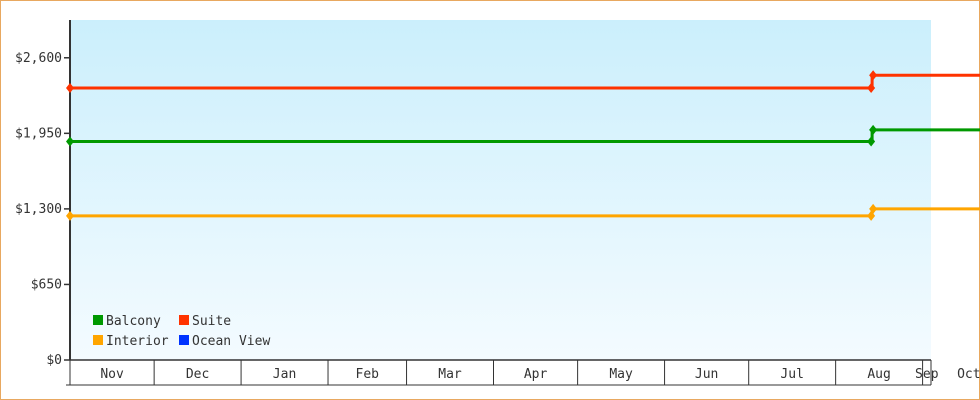 This screenshot has width=980, height=400. Describe the element at coordinates (536, 374) in the screenshot. I see `x-tick-label: Apr` at that location.